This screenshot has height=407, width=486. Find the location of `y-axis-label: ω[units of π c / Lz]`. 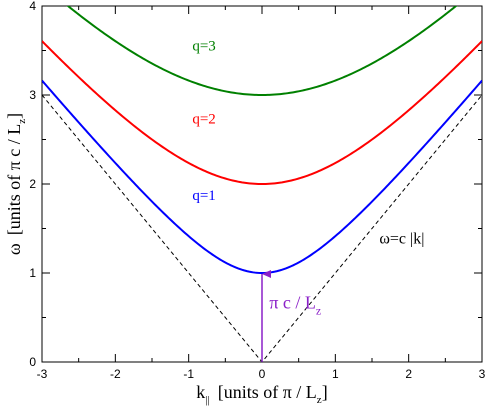

y-axis-label: ω[units of π c / Lz] is located at coordinates (16, 184).